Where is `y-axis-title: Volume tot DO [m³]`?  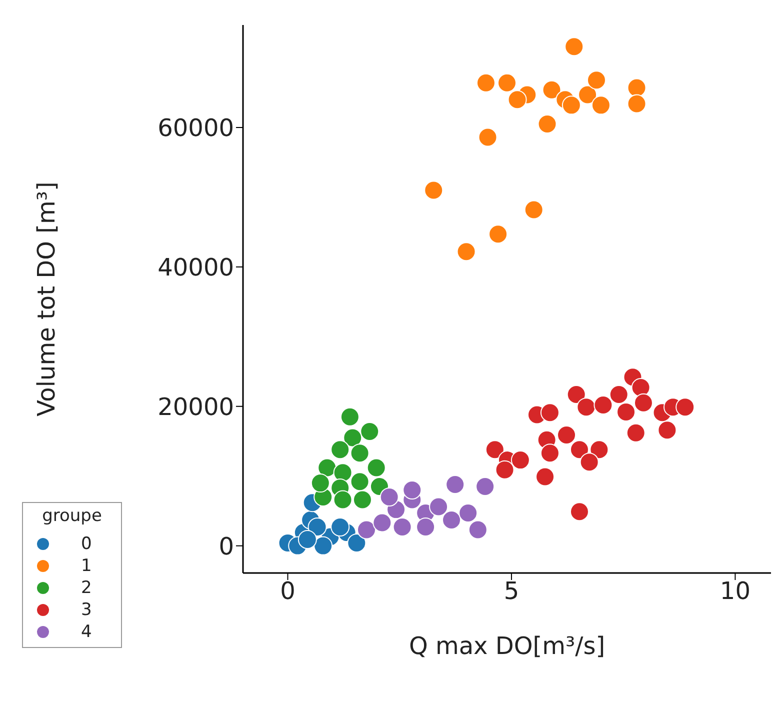 y-axis-title: Volume tot DO [m³] is located at coordinates (46, 299).